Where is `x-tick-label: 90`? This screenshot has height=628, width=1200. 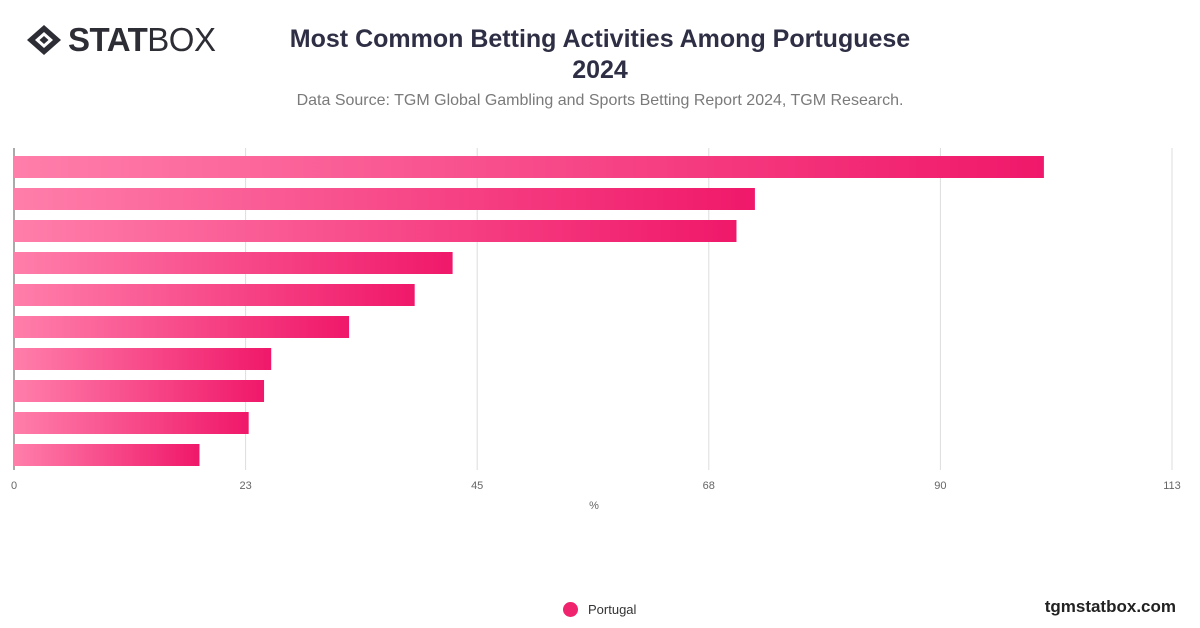
x-tick-label: 90 is located at coordinates (940, 486).